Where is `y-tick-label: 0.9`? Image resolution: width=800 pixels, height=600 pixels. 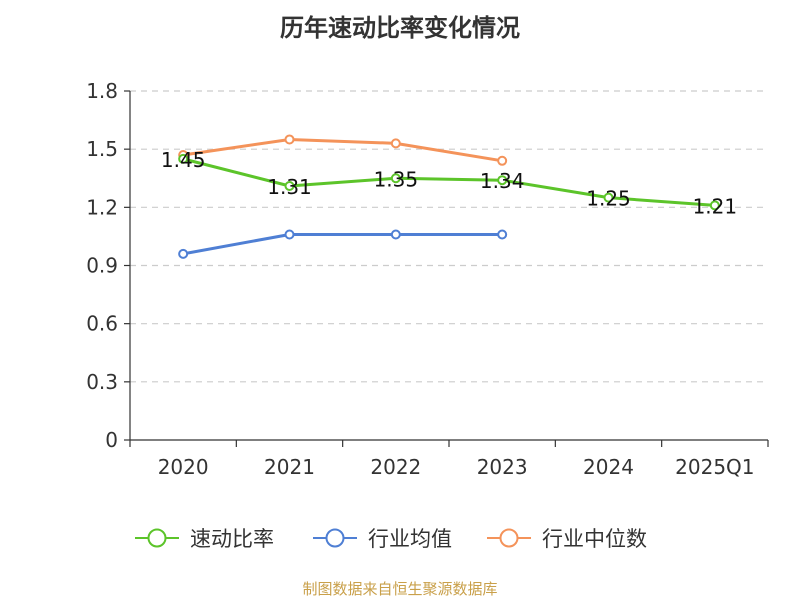 y-tick-label: 0.9 is located at coordinates (102, 266).